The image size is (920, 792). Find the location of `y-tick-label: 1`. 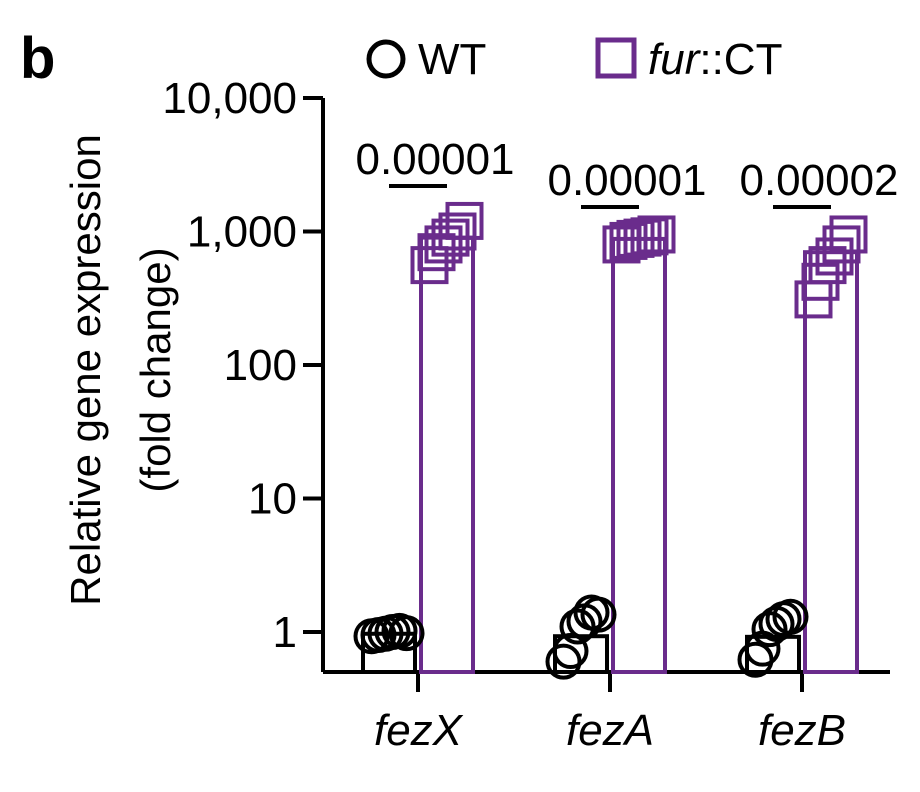

y-tick-label: 1 is located at coordinates (285, 632).